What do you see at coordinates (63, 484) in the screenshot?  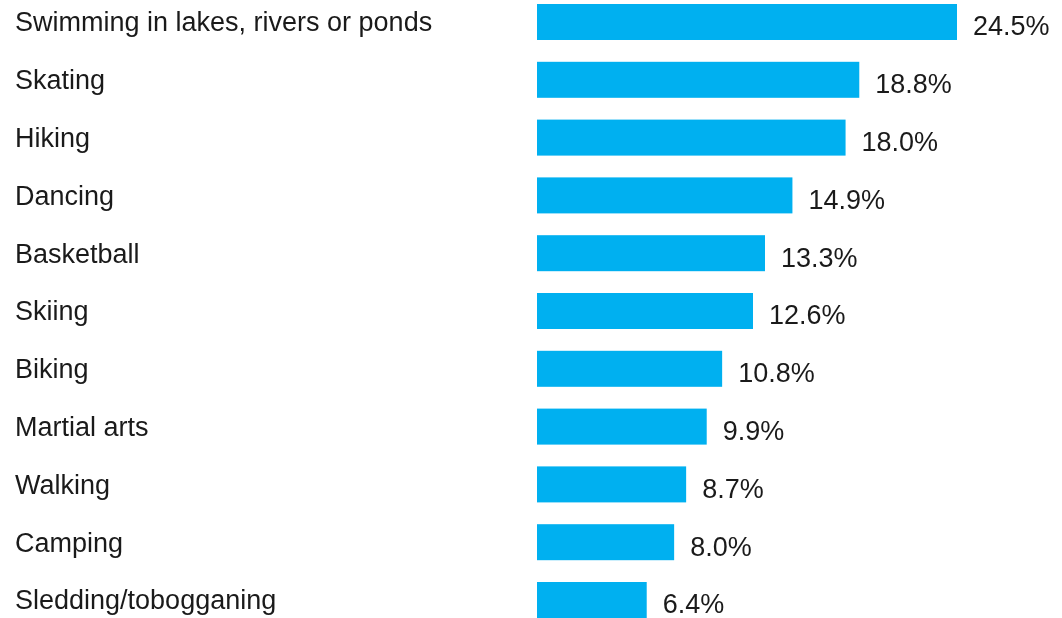 I see `y-tick-label: Walking` at bounding box center [63, 484].